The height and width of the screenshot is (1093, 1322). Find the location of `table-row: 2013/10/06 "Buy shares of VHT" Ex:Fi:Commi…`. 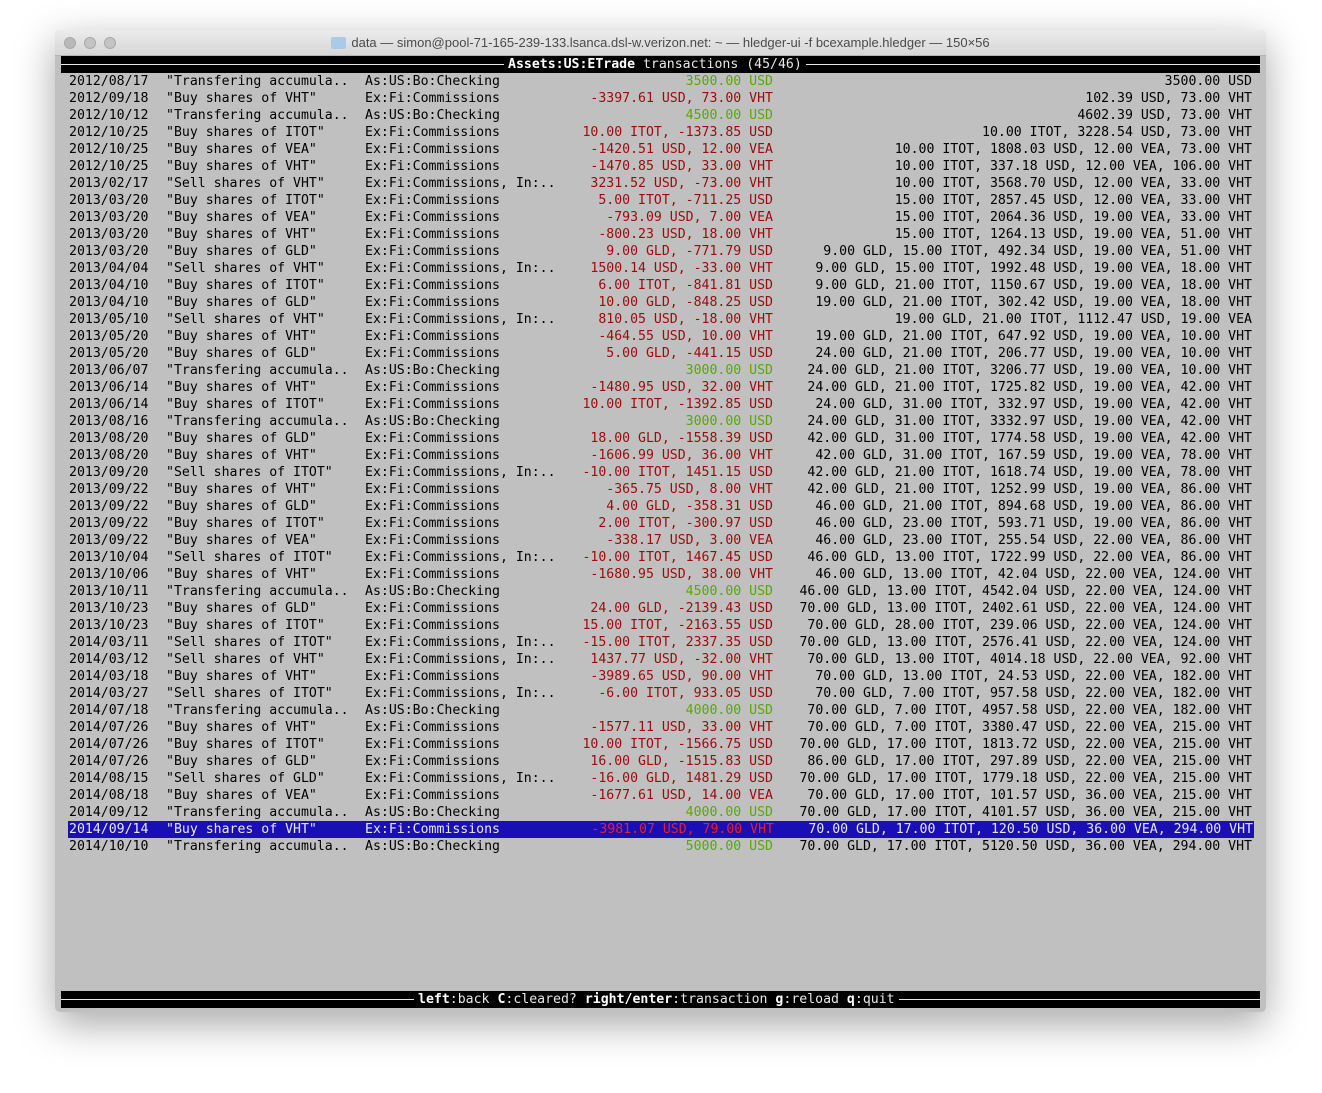

table-row: 2013/10/06 "Buy shares of VHT" Ex:Fi:Commi… is located at coordinates (660, 574).